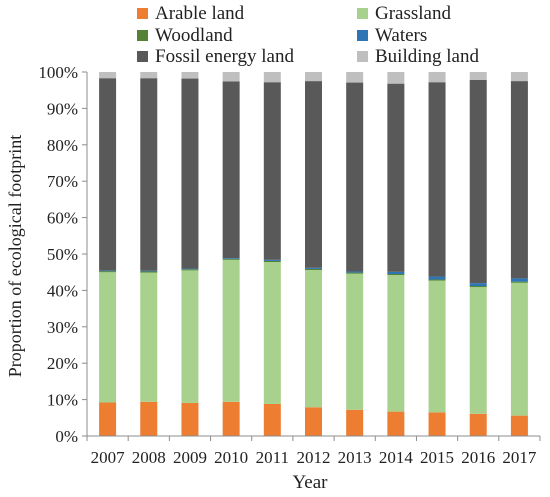 The image size is (550, 497). What do you see at coordinates (63, 254) in the screenshot?
I see `y-axis: 0% 10% 20% 30% 40% 50% 60% 70% 80% 90% 100%` at bounding box center [63, 254].